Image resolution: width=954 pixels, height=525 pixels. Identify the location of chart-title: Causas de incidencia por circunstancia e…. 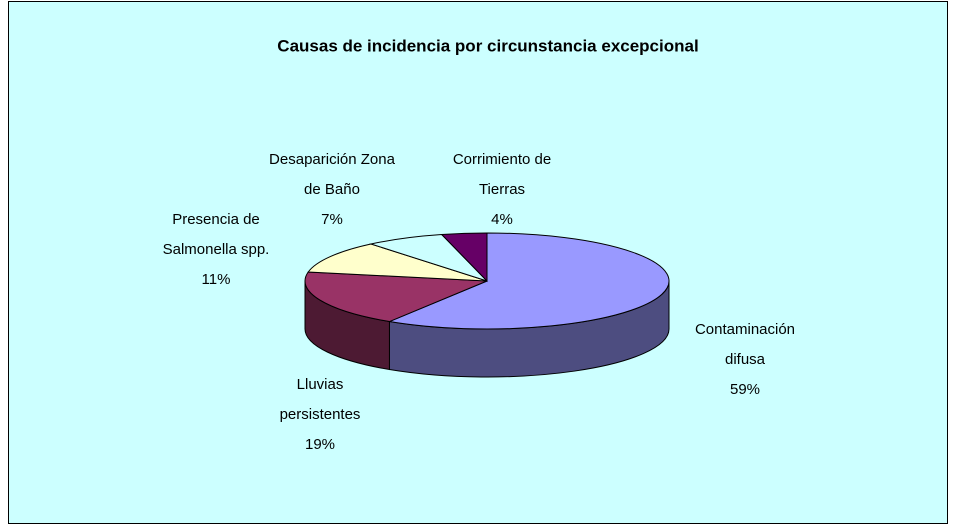
(487, 45).